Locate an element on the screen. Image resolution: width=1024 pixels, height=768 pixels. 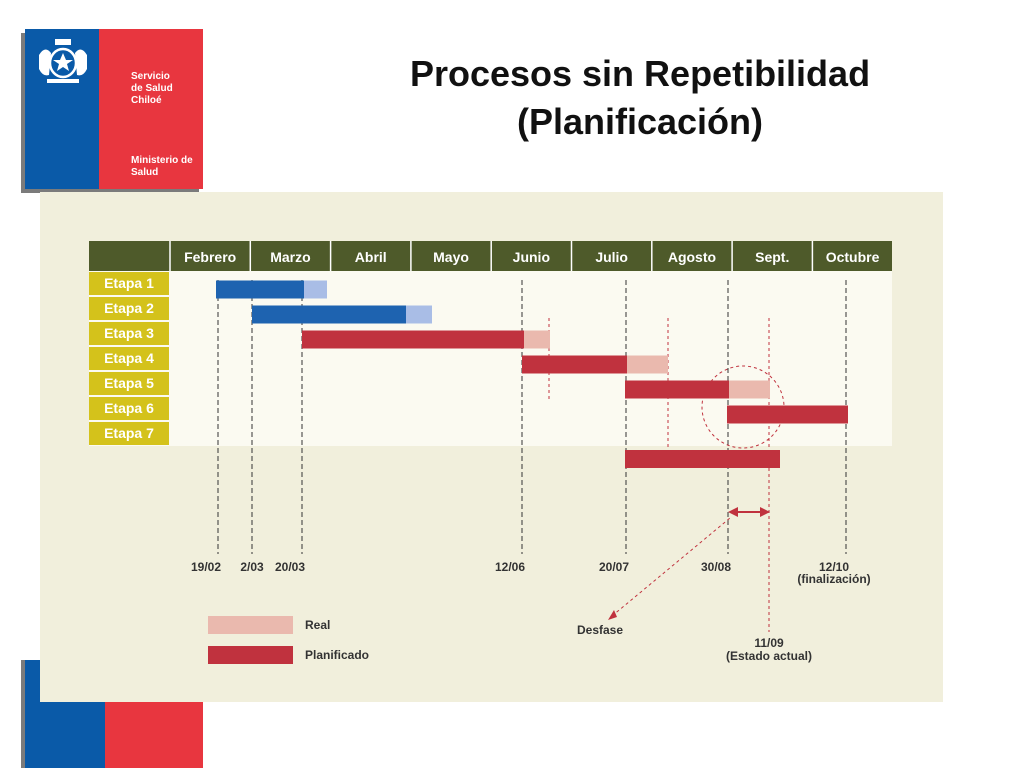
summary-planned-bar is located at coordinates (702, 459).